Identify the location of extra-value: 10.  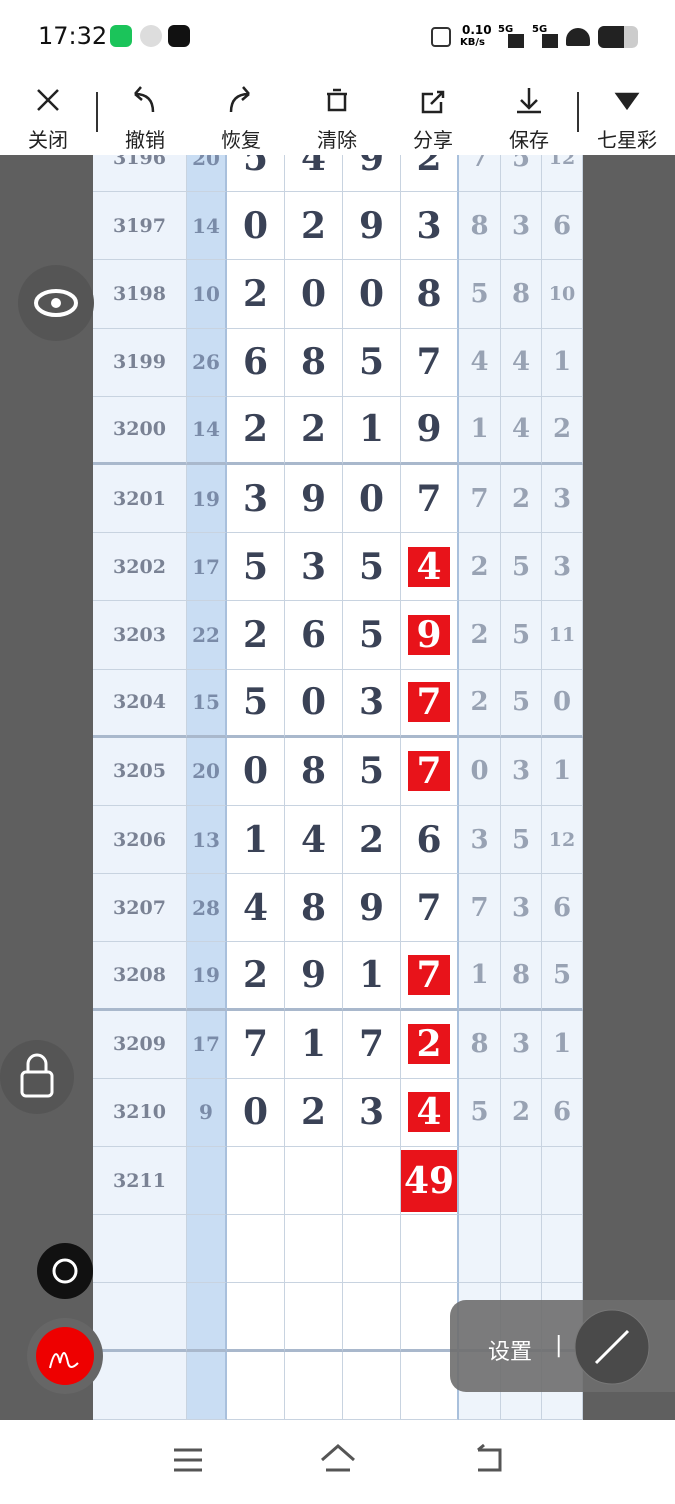
(562, 293).